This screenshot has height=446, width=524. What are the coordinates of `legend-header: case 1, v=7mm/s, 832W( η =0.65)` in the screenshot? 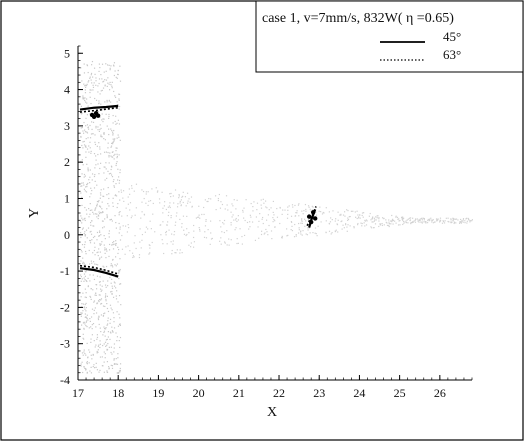 It's located at (358, 18).